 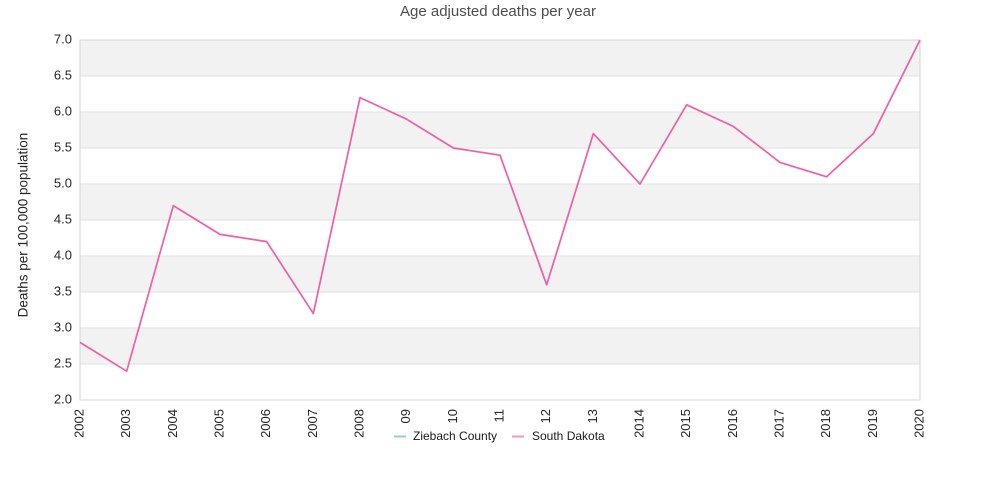 I want to click on svg-text: Age adjusted deaths per year, so click(x=498, y=11).